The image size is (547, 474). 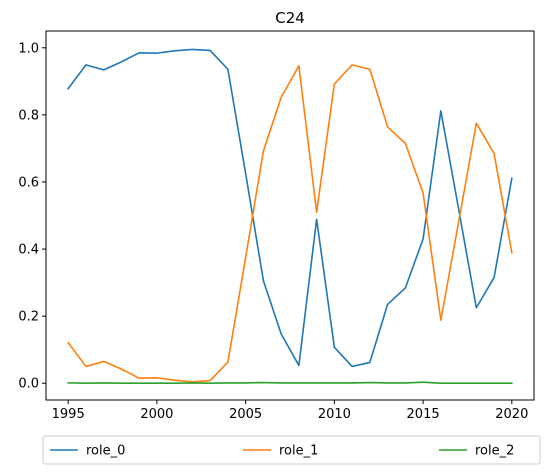 What do you see at coordinates (28, 250) in the screenshot?
I see `y-tick-label: 0.4` at bounding box center [28, 250].